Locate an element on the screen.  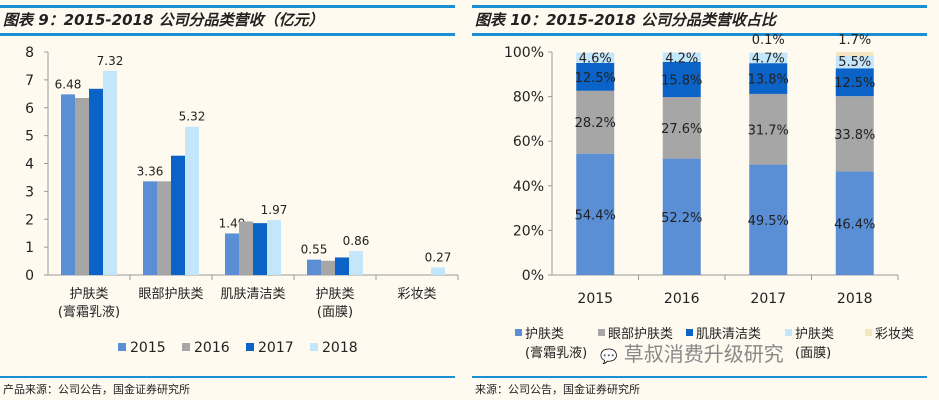
y-tick-label: 1 is located at coordinates (29, 248).